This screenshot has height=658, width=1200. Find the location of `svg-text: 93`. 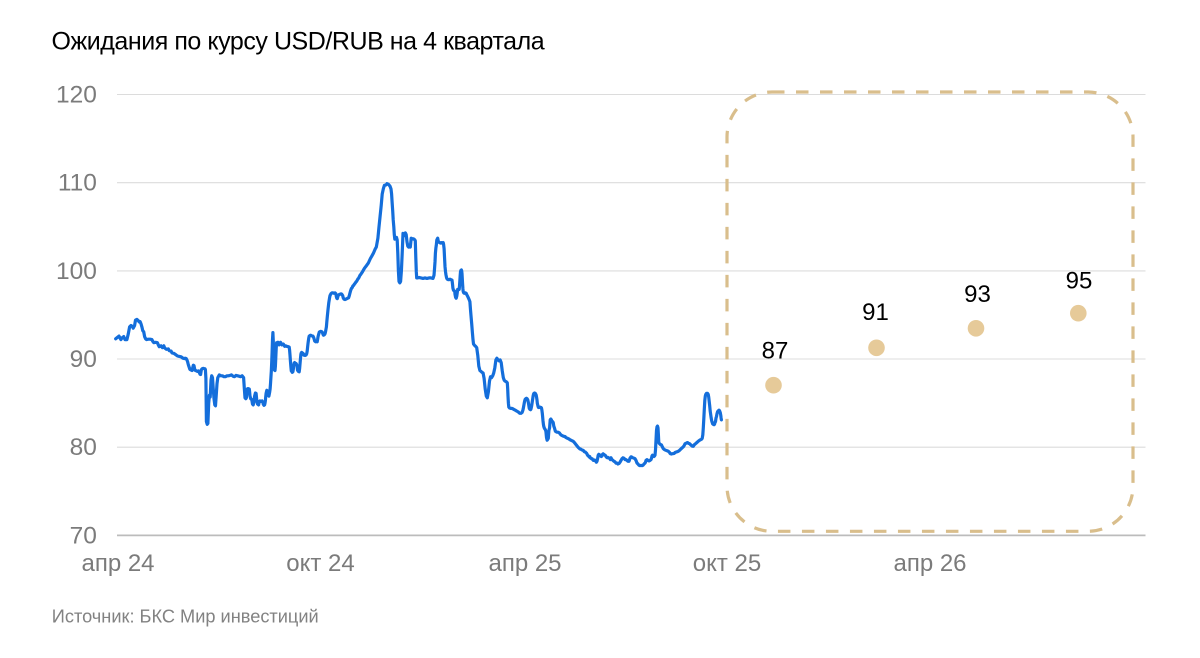

svg-text: 93 is located at coordinates (977, 294).